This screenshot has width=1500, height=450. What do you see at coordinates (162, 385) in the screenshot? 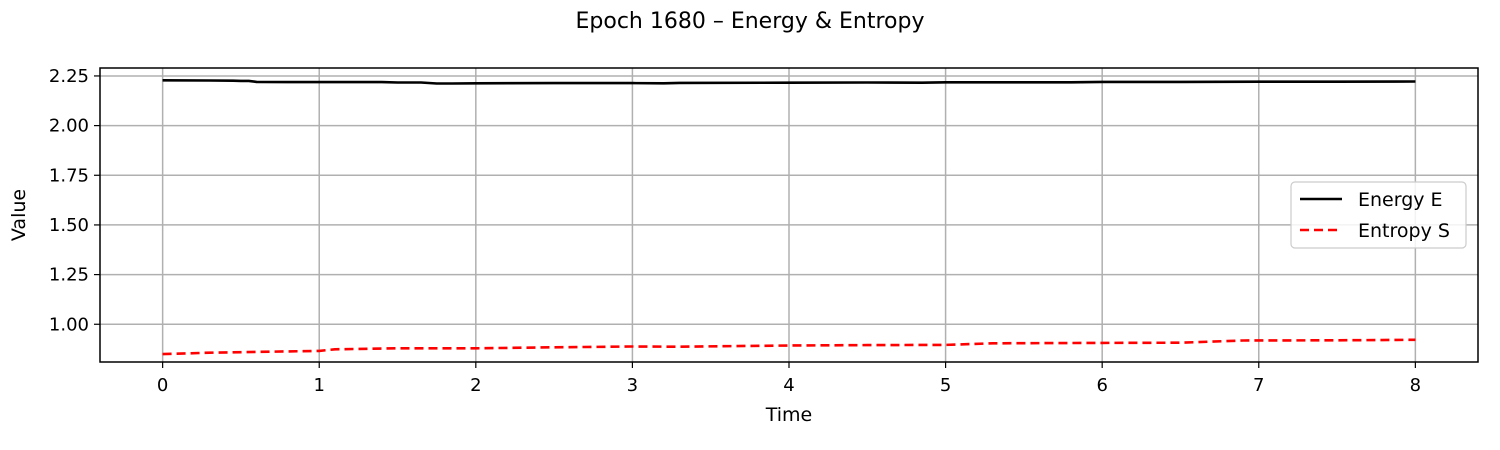
I see `x-tick-label: 0` at bounding box center [162, 385].